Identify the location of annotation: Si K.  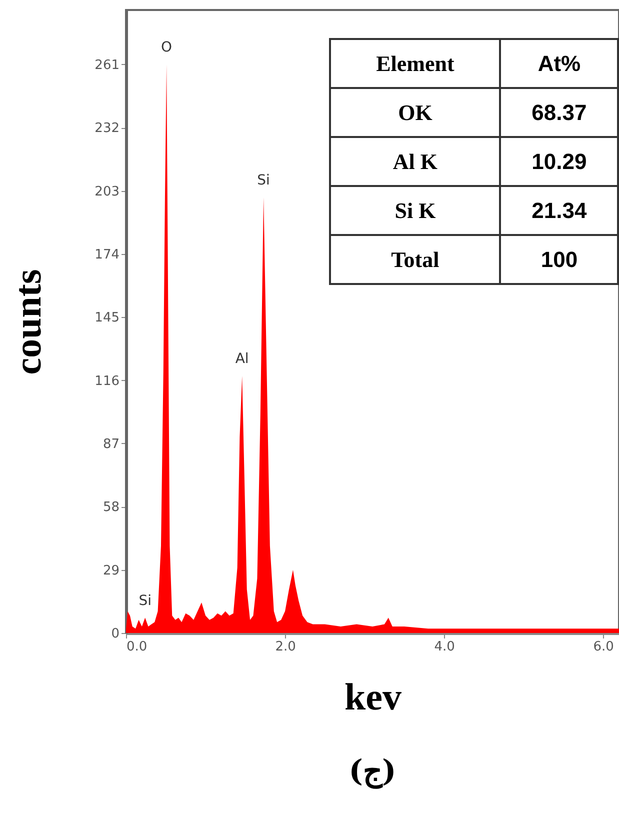
(415, 210).